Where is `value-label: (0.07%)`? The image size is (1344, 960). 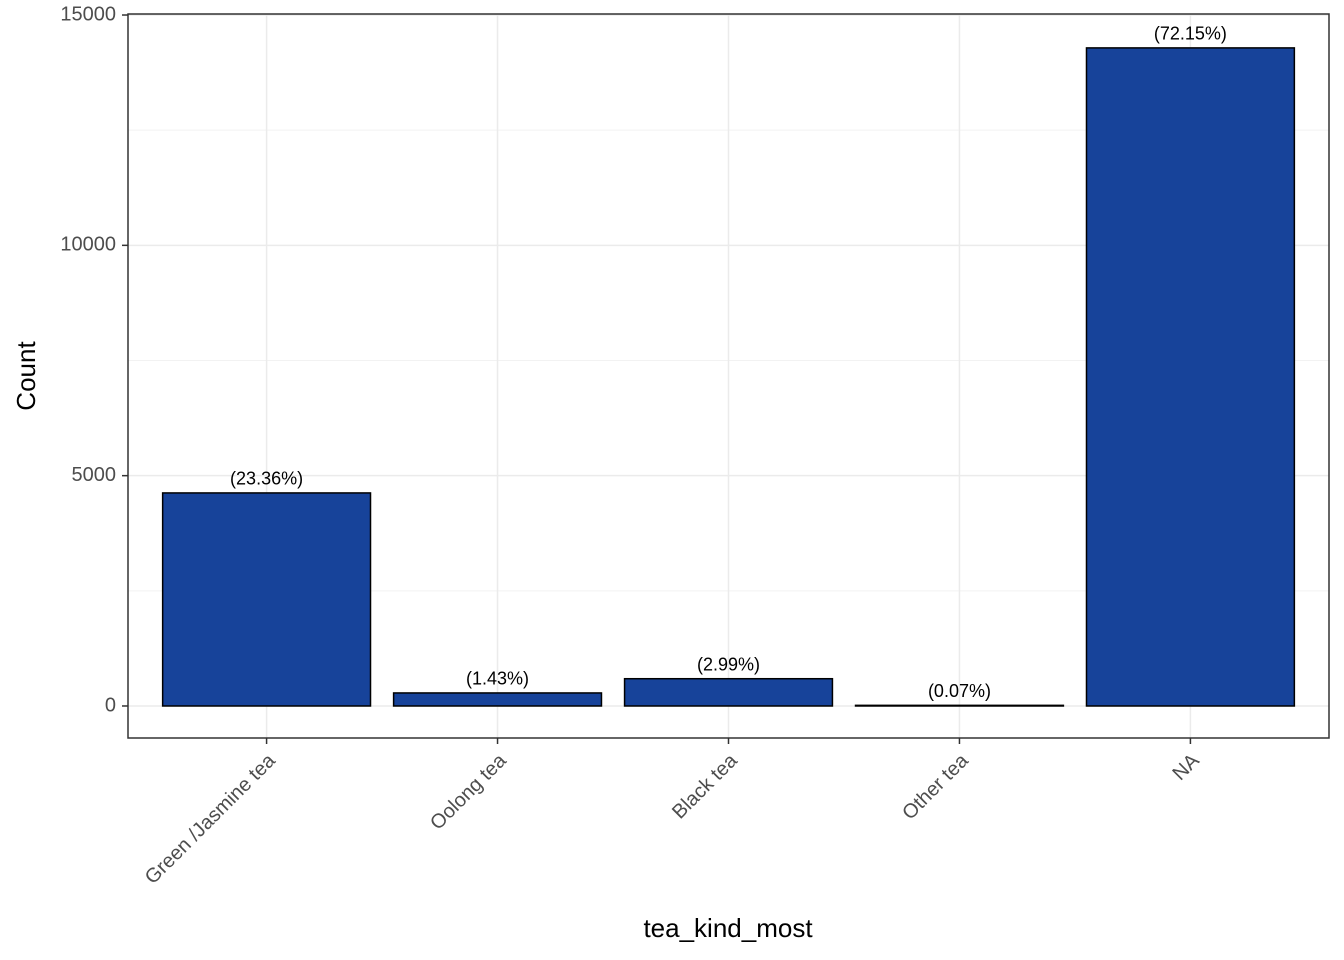 value-label: (0.07%) is located at coordinates (959, 691).